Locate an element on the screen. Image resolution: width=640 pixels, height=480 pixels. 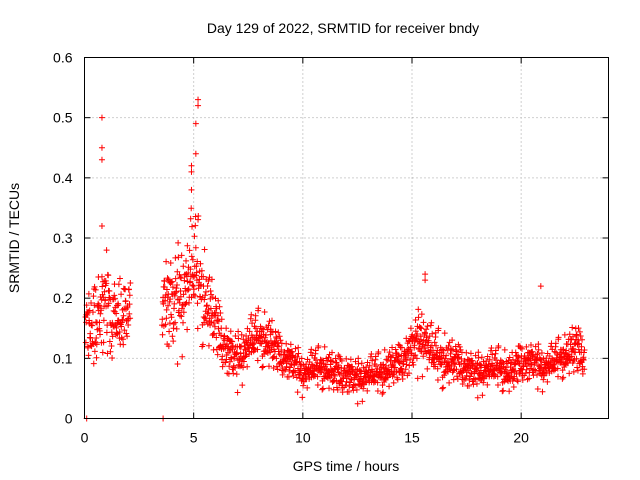
x-axis-label: GPS time / hours is located at coordinates (346, 466).